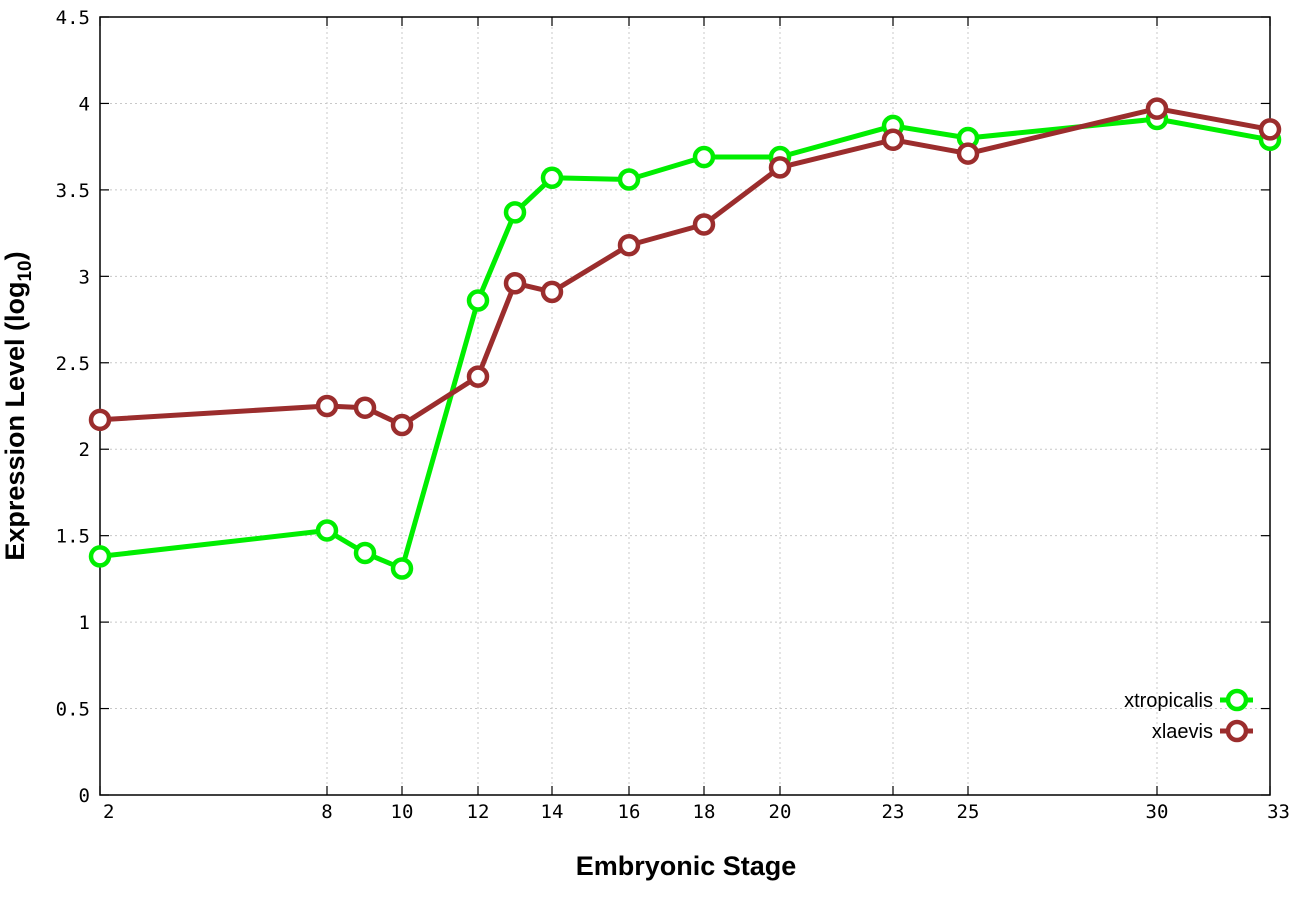  I want to click on y-tick-label: 2.5, so click(73, 364).